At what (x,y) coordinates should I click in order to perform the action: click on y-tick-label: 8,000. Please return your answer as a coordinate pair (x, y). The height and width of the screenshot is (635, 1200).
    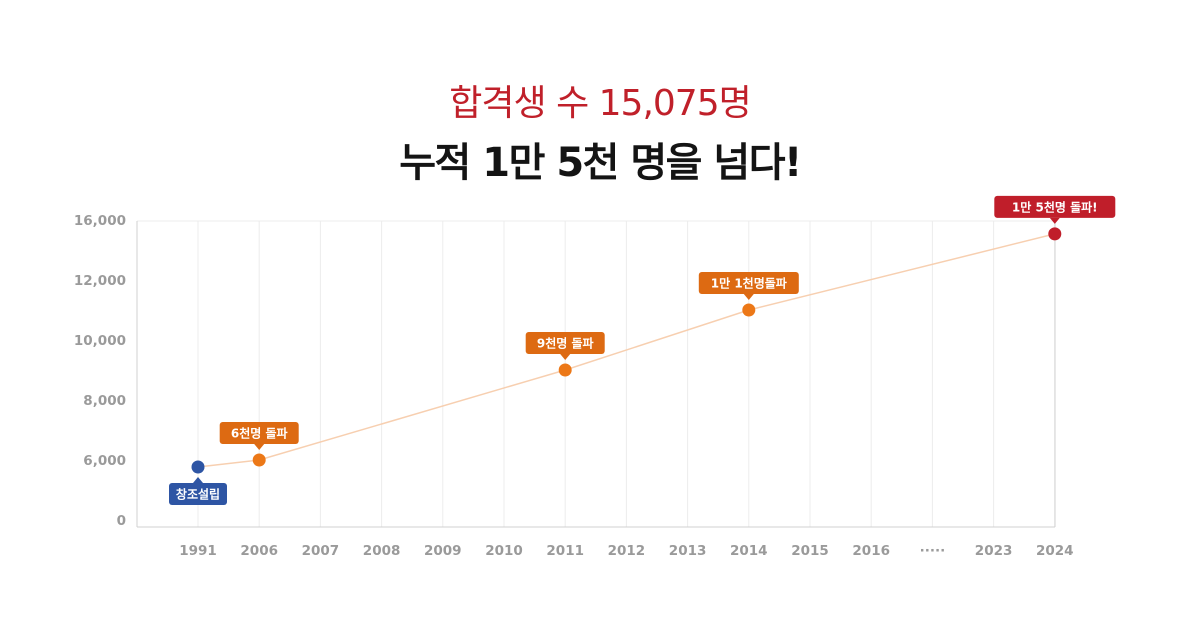
    Looking at the image, I should click on (104, 401).